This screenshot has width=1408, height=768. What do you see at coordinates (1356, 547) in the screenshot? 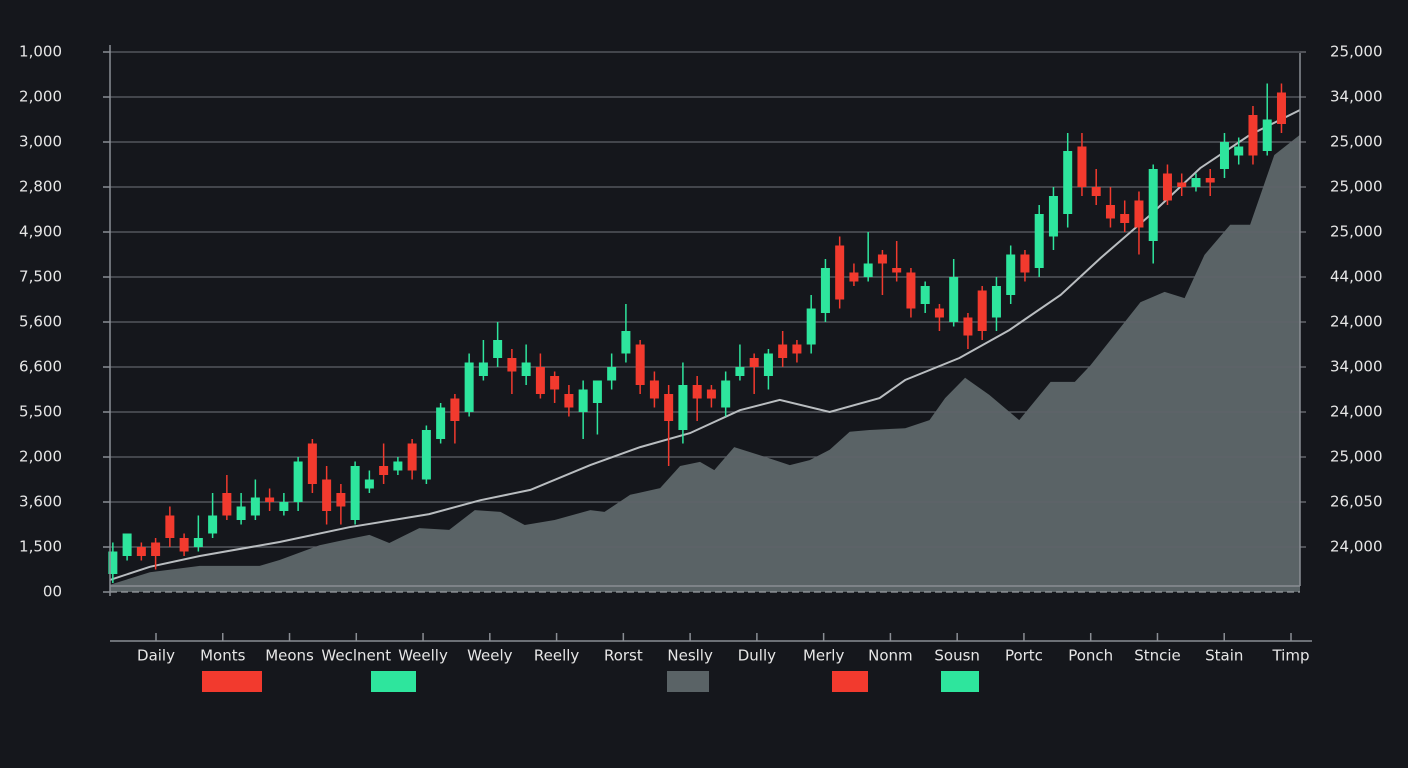
I see `y2-tick-label: 24,000` at bounding box center [1356, 547].